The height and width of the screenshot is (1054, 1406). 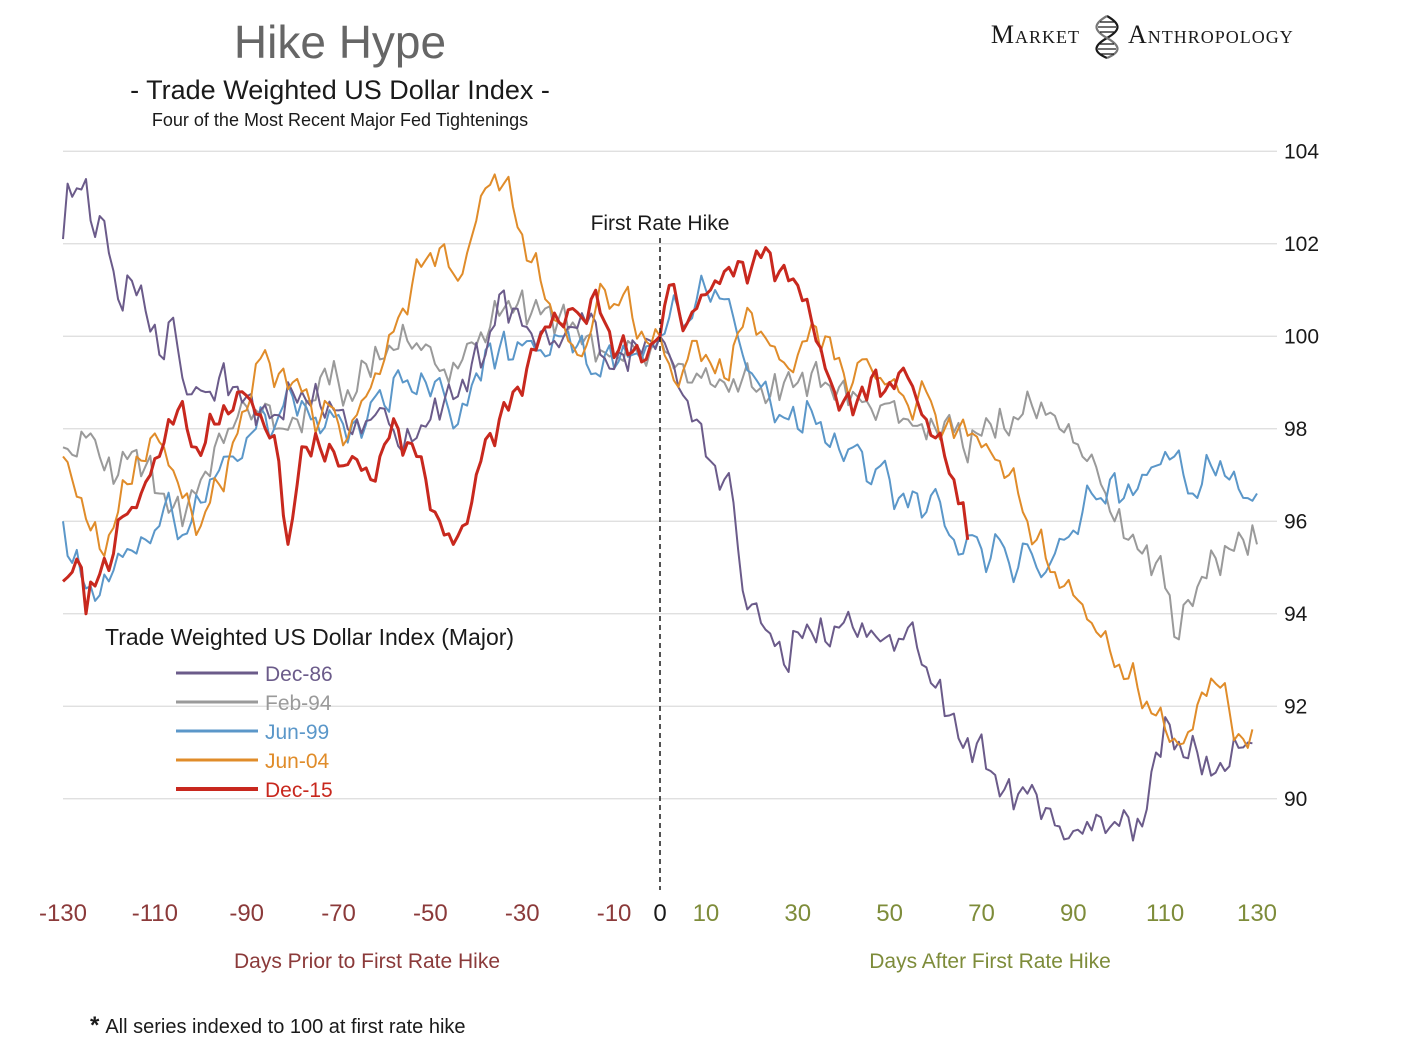 I want to click on y-tick-label: 92, so click(x=1295, y=706).